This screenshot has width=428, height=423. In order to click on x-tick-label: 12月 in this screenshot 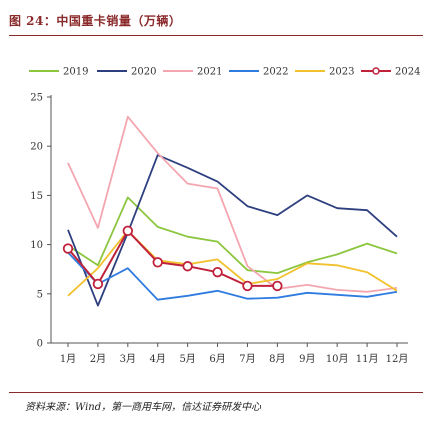, I will do `click(397, 359)`.